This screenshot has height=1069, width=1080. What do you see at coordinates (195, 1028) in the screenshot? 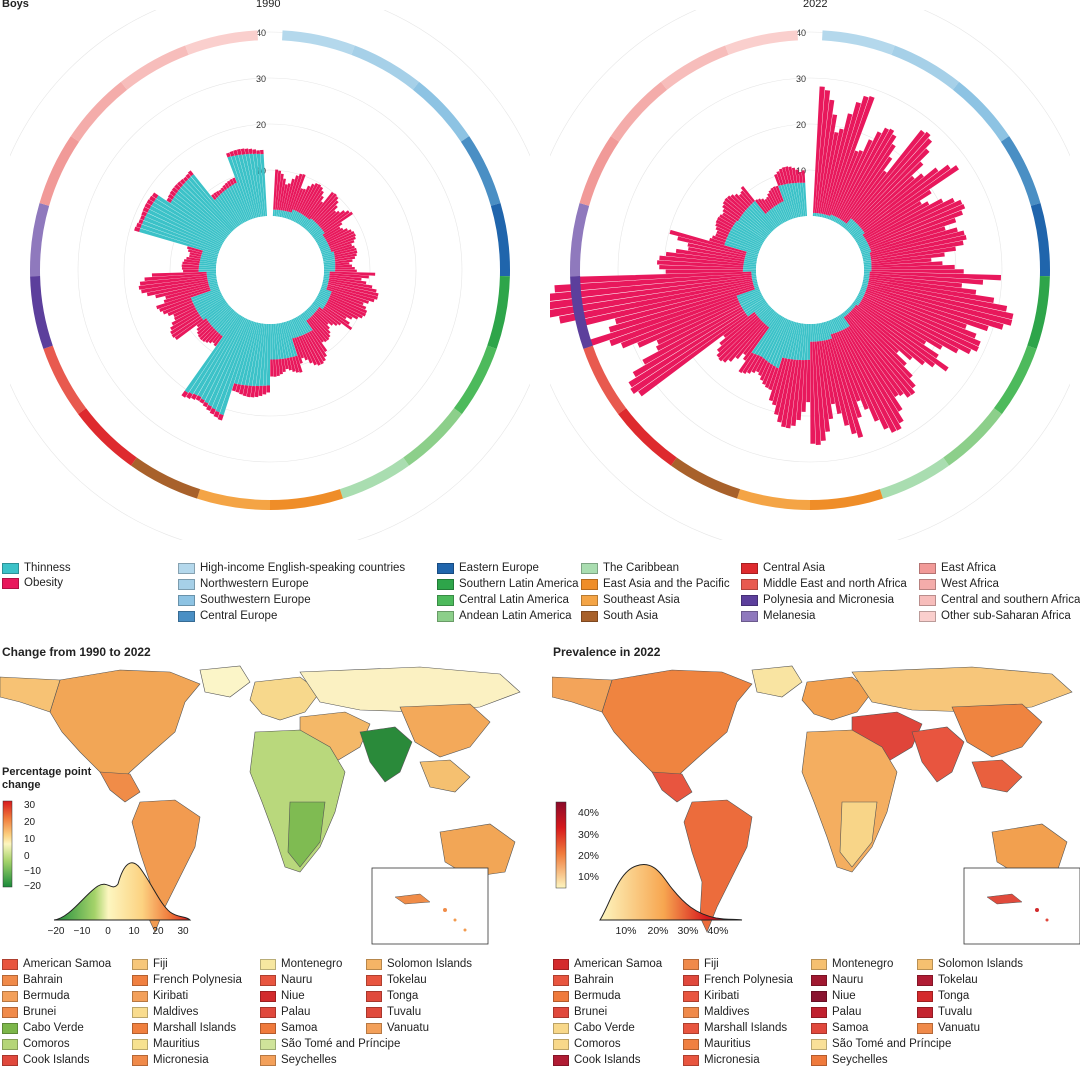
I see `country-label: Marshall Islands` at bounding box center [195, 1028].